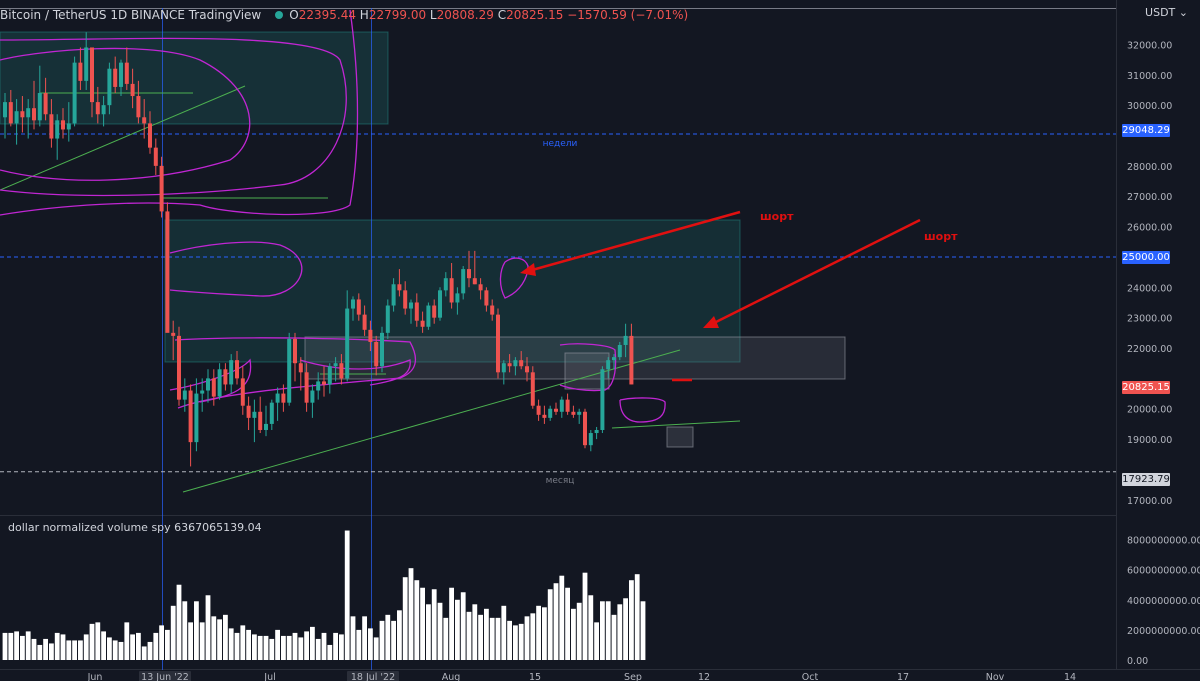 This screenshot has height=681, width=1200. What do you see at coordinates (676, 424) in the screenshot?
I see `support-line-sep` at bounding box center [676, 424].